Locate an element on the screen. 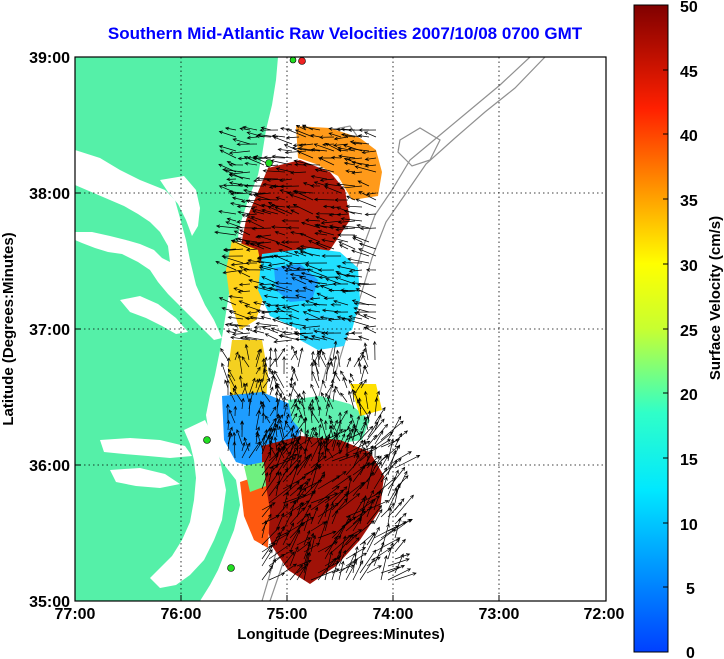  velocity-patch-north-ne is located at coordinates (339, 163).